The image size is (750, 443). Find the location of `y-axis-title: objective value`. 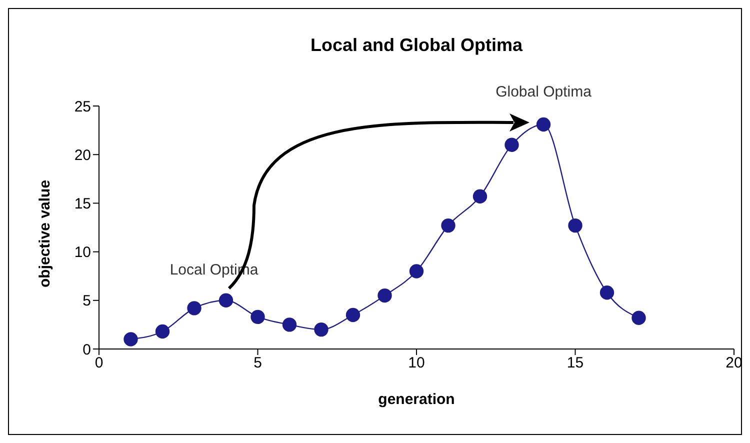

y-axis-title: objective value is located at coordinates (45, 234).